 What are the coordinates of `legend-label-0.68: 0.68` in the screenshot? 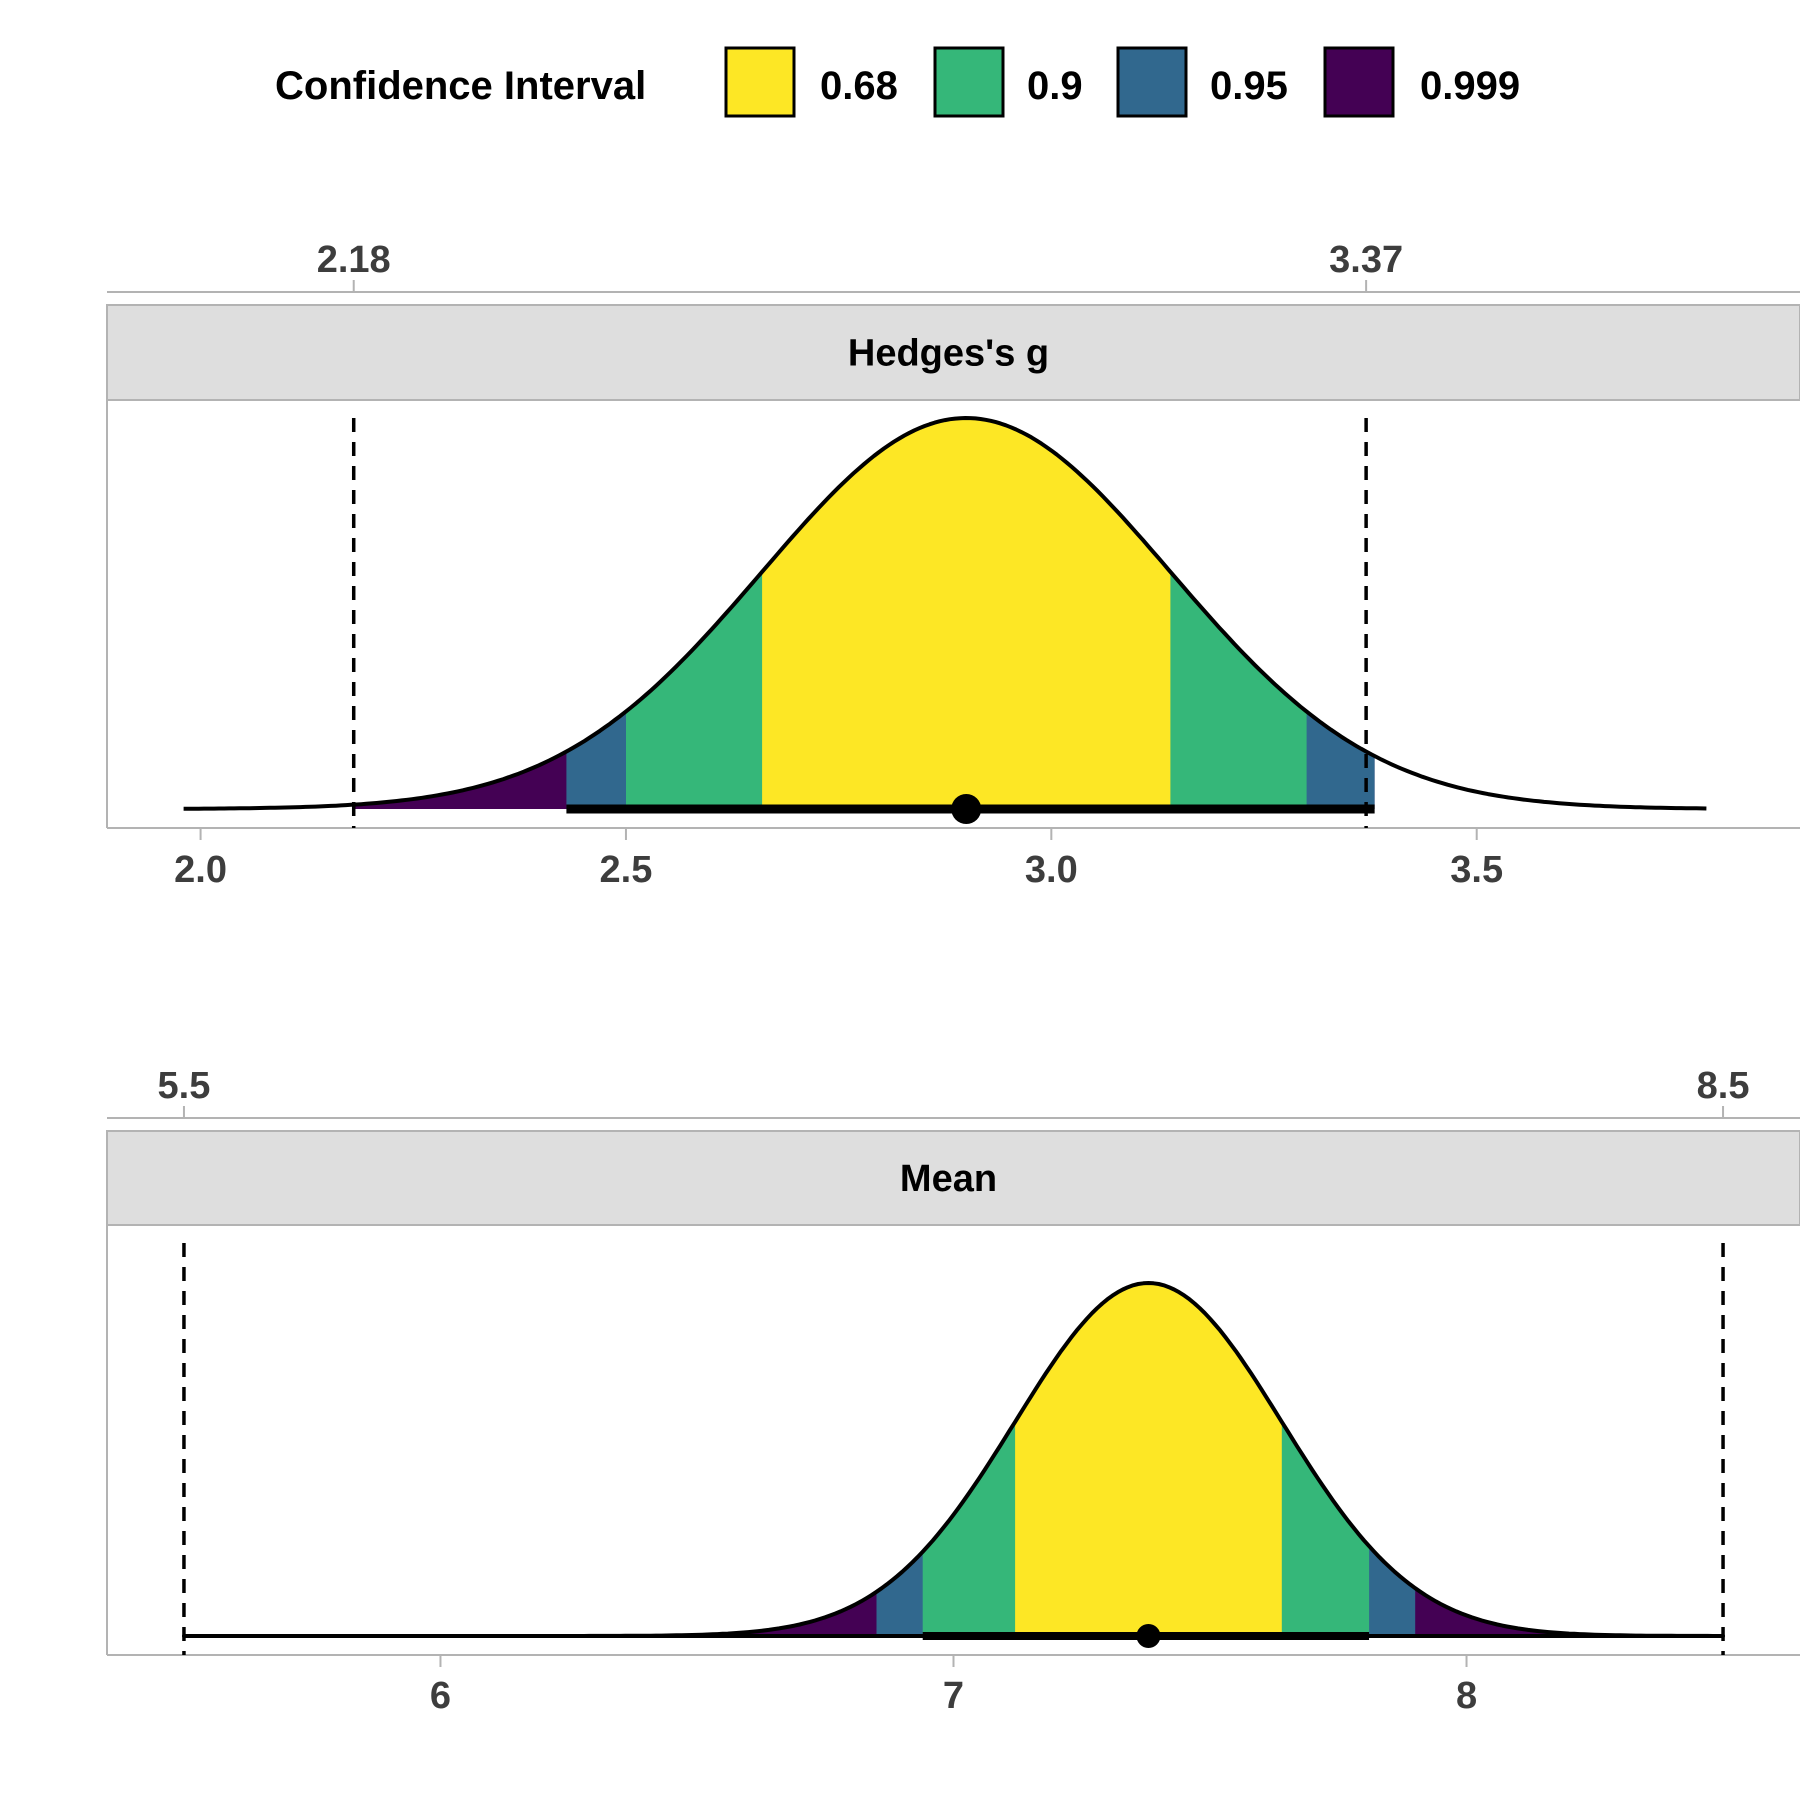 It's located at (859, 86).